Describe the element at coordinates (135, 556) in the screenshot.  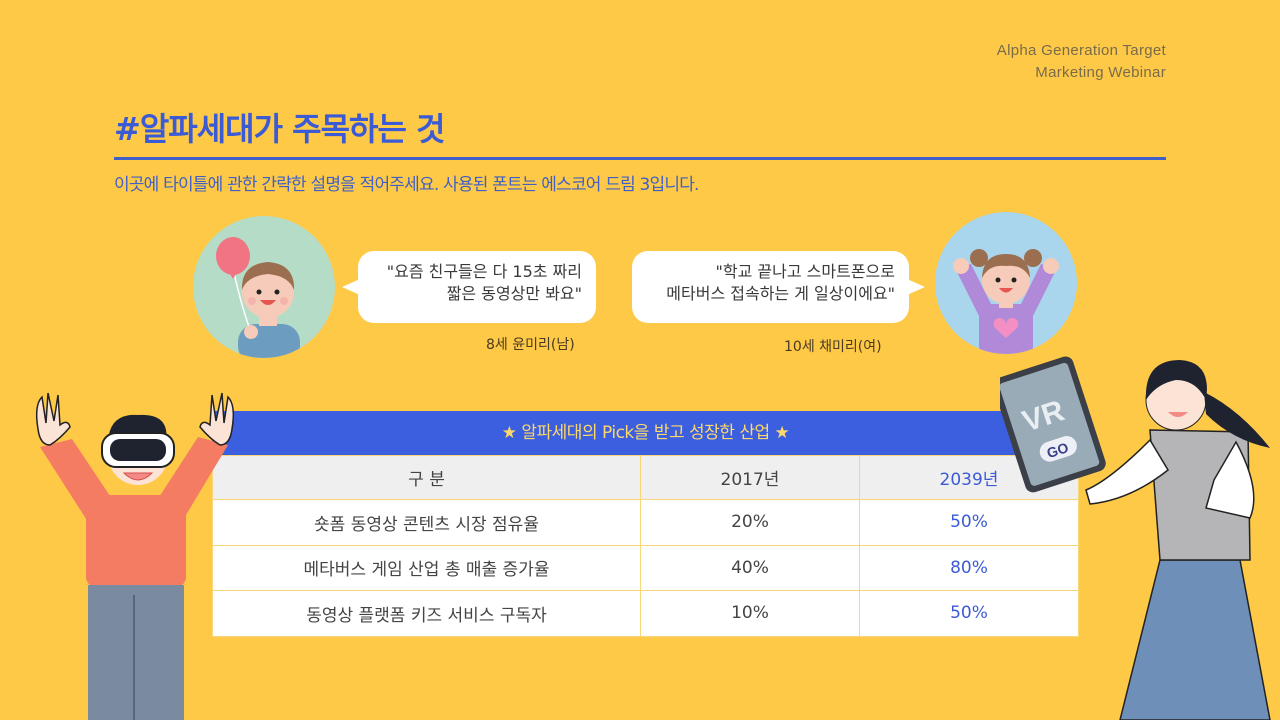
I see `vr-headset-boy-icon` at that location.